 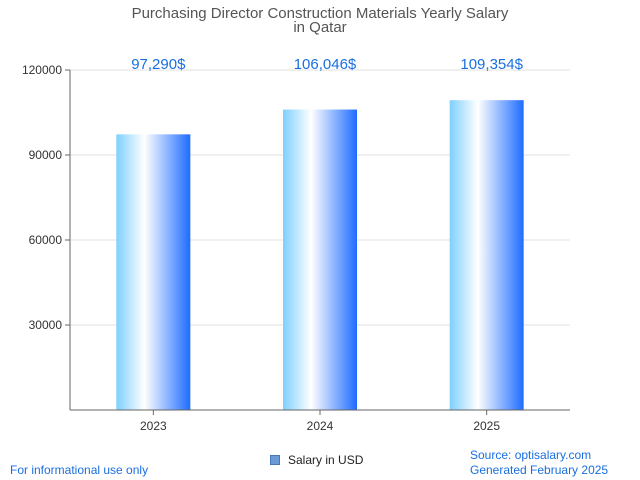 I want to click on legend-label: Salary in USD, so click(x=326, y=460).